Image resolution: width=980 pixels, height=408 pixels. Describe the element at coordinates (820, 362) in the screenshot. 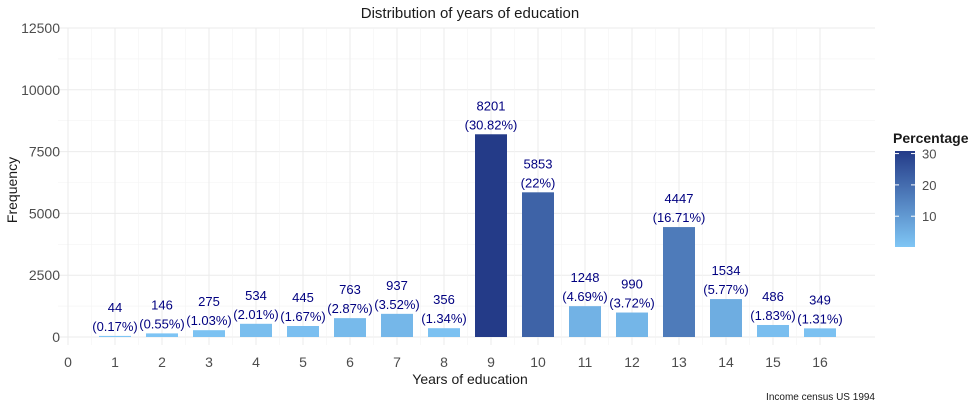

I see `x-tick-label: 16` at that location.